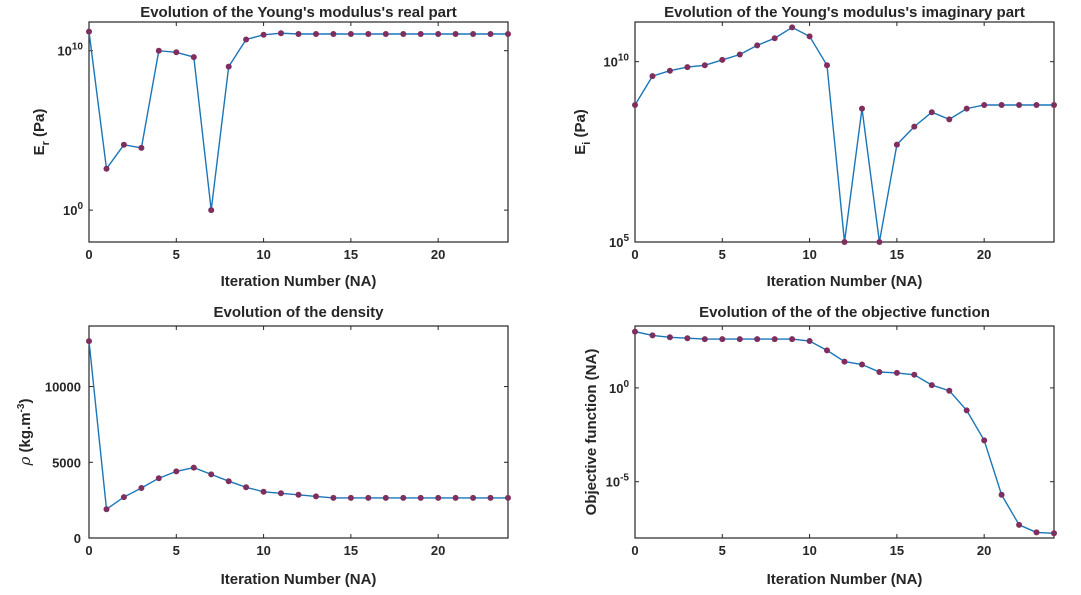 Image resolution: width=1081 pixels, height=595 pixels. Describe the element at coordinates (626, 238) in the screenshot. I see `y-tick-exponent: 5` at that location.